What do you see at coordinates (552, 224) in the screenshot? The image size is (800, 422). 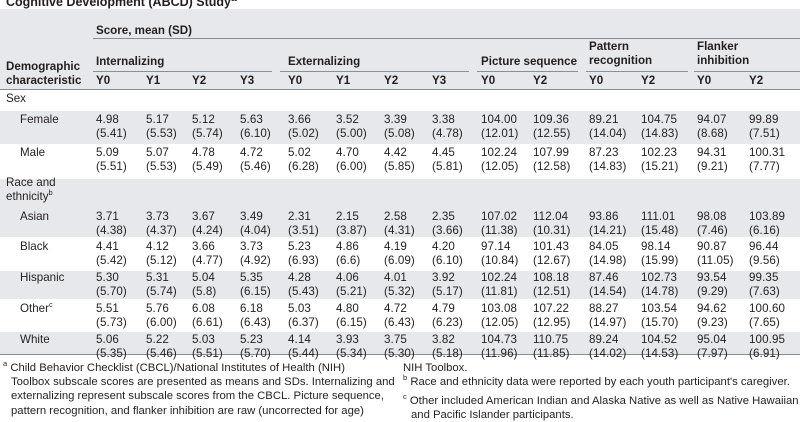 I see `table-cell: 112.04 (10.31)` at bounding box center [552, 224].